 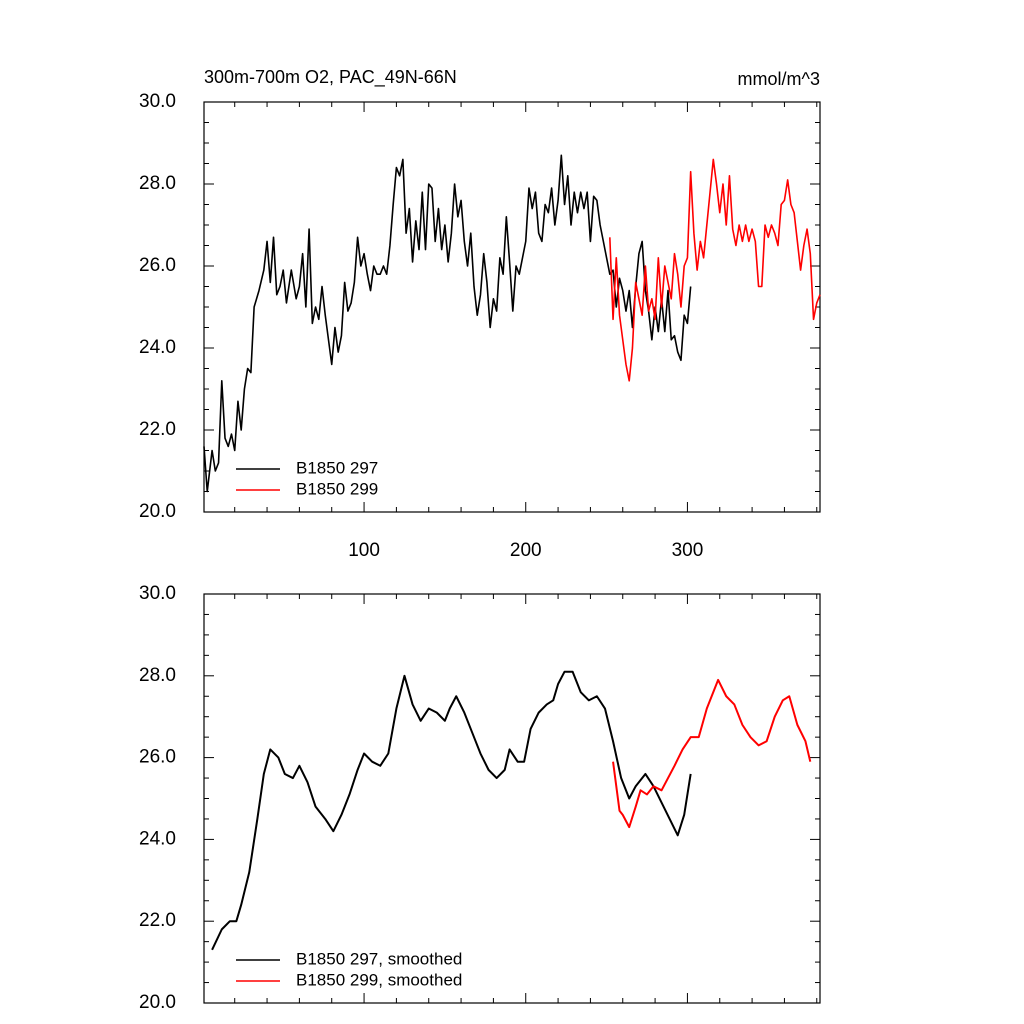 I want to click on legend-label: B1850 297, smoothed, so click(x=379, y=958).